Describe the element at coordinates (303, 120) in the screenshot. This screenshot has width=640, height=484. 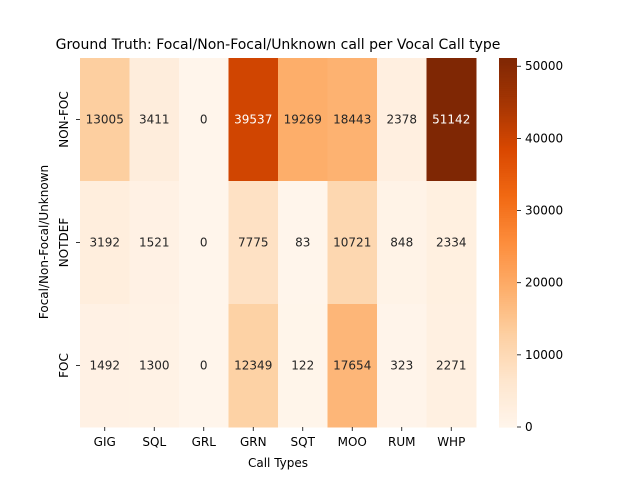
I see `cell-value-label: 19269` at that location.